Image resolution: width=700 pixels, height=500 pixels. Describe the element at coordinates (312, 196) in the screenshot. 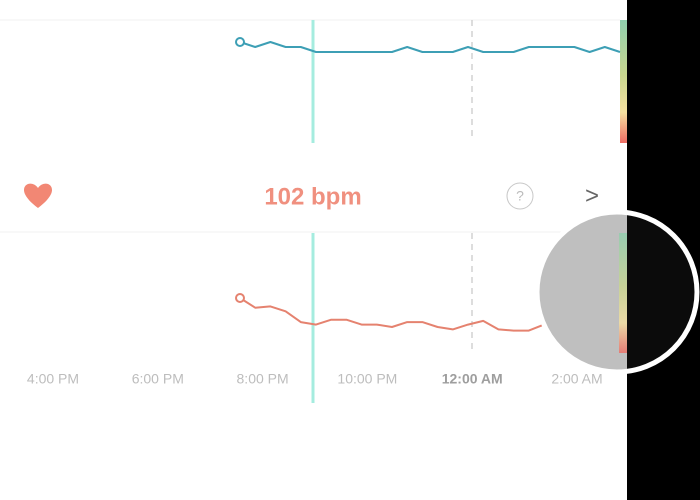

I see `heart-rate-reading: 102 bpm` at that location.